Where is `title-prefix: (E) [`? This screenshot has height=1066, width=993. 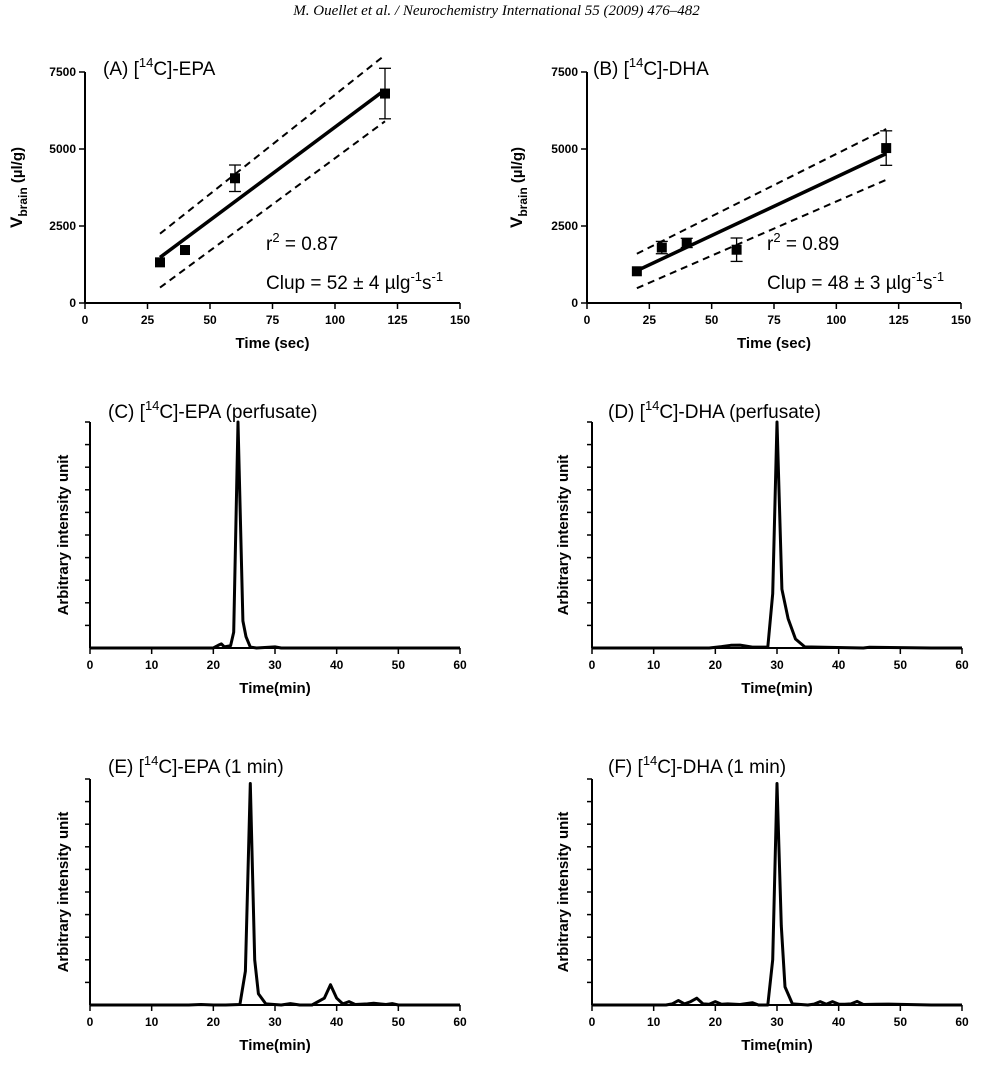
title-prefix: (E) [ is located at coordinates (126, 767).